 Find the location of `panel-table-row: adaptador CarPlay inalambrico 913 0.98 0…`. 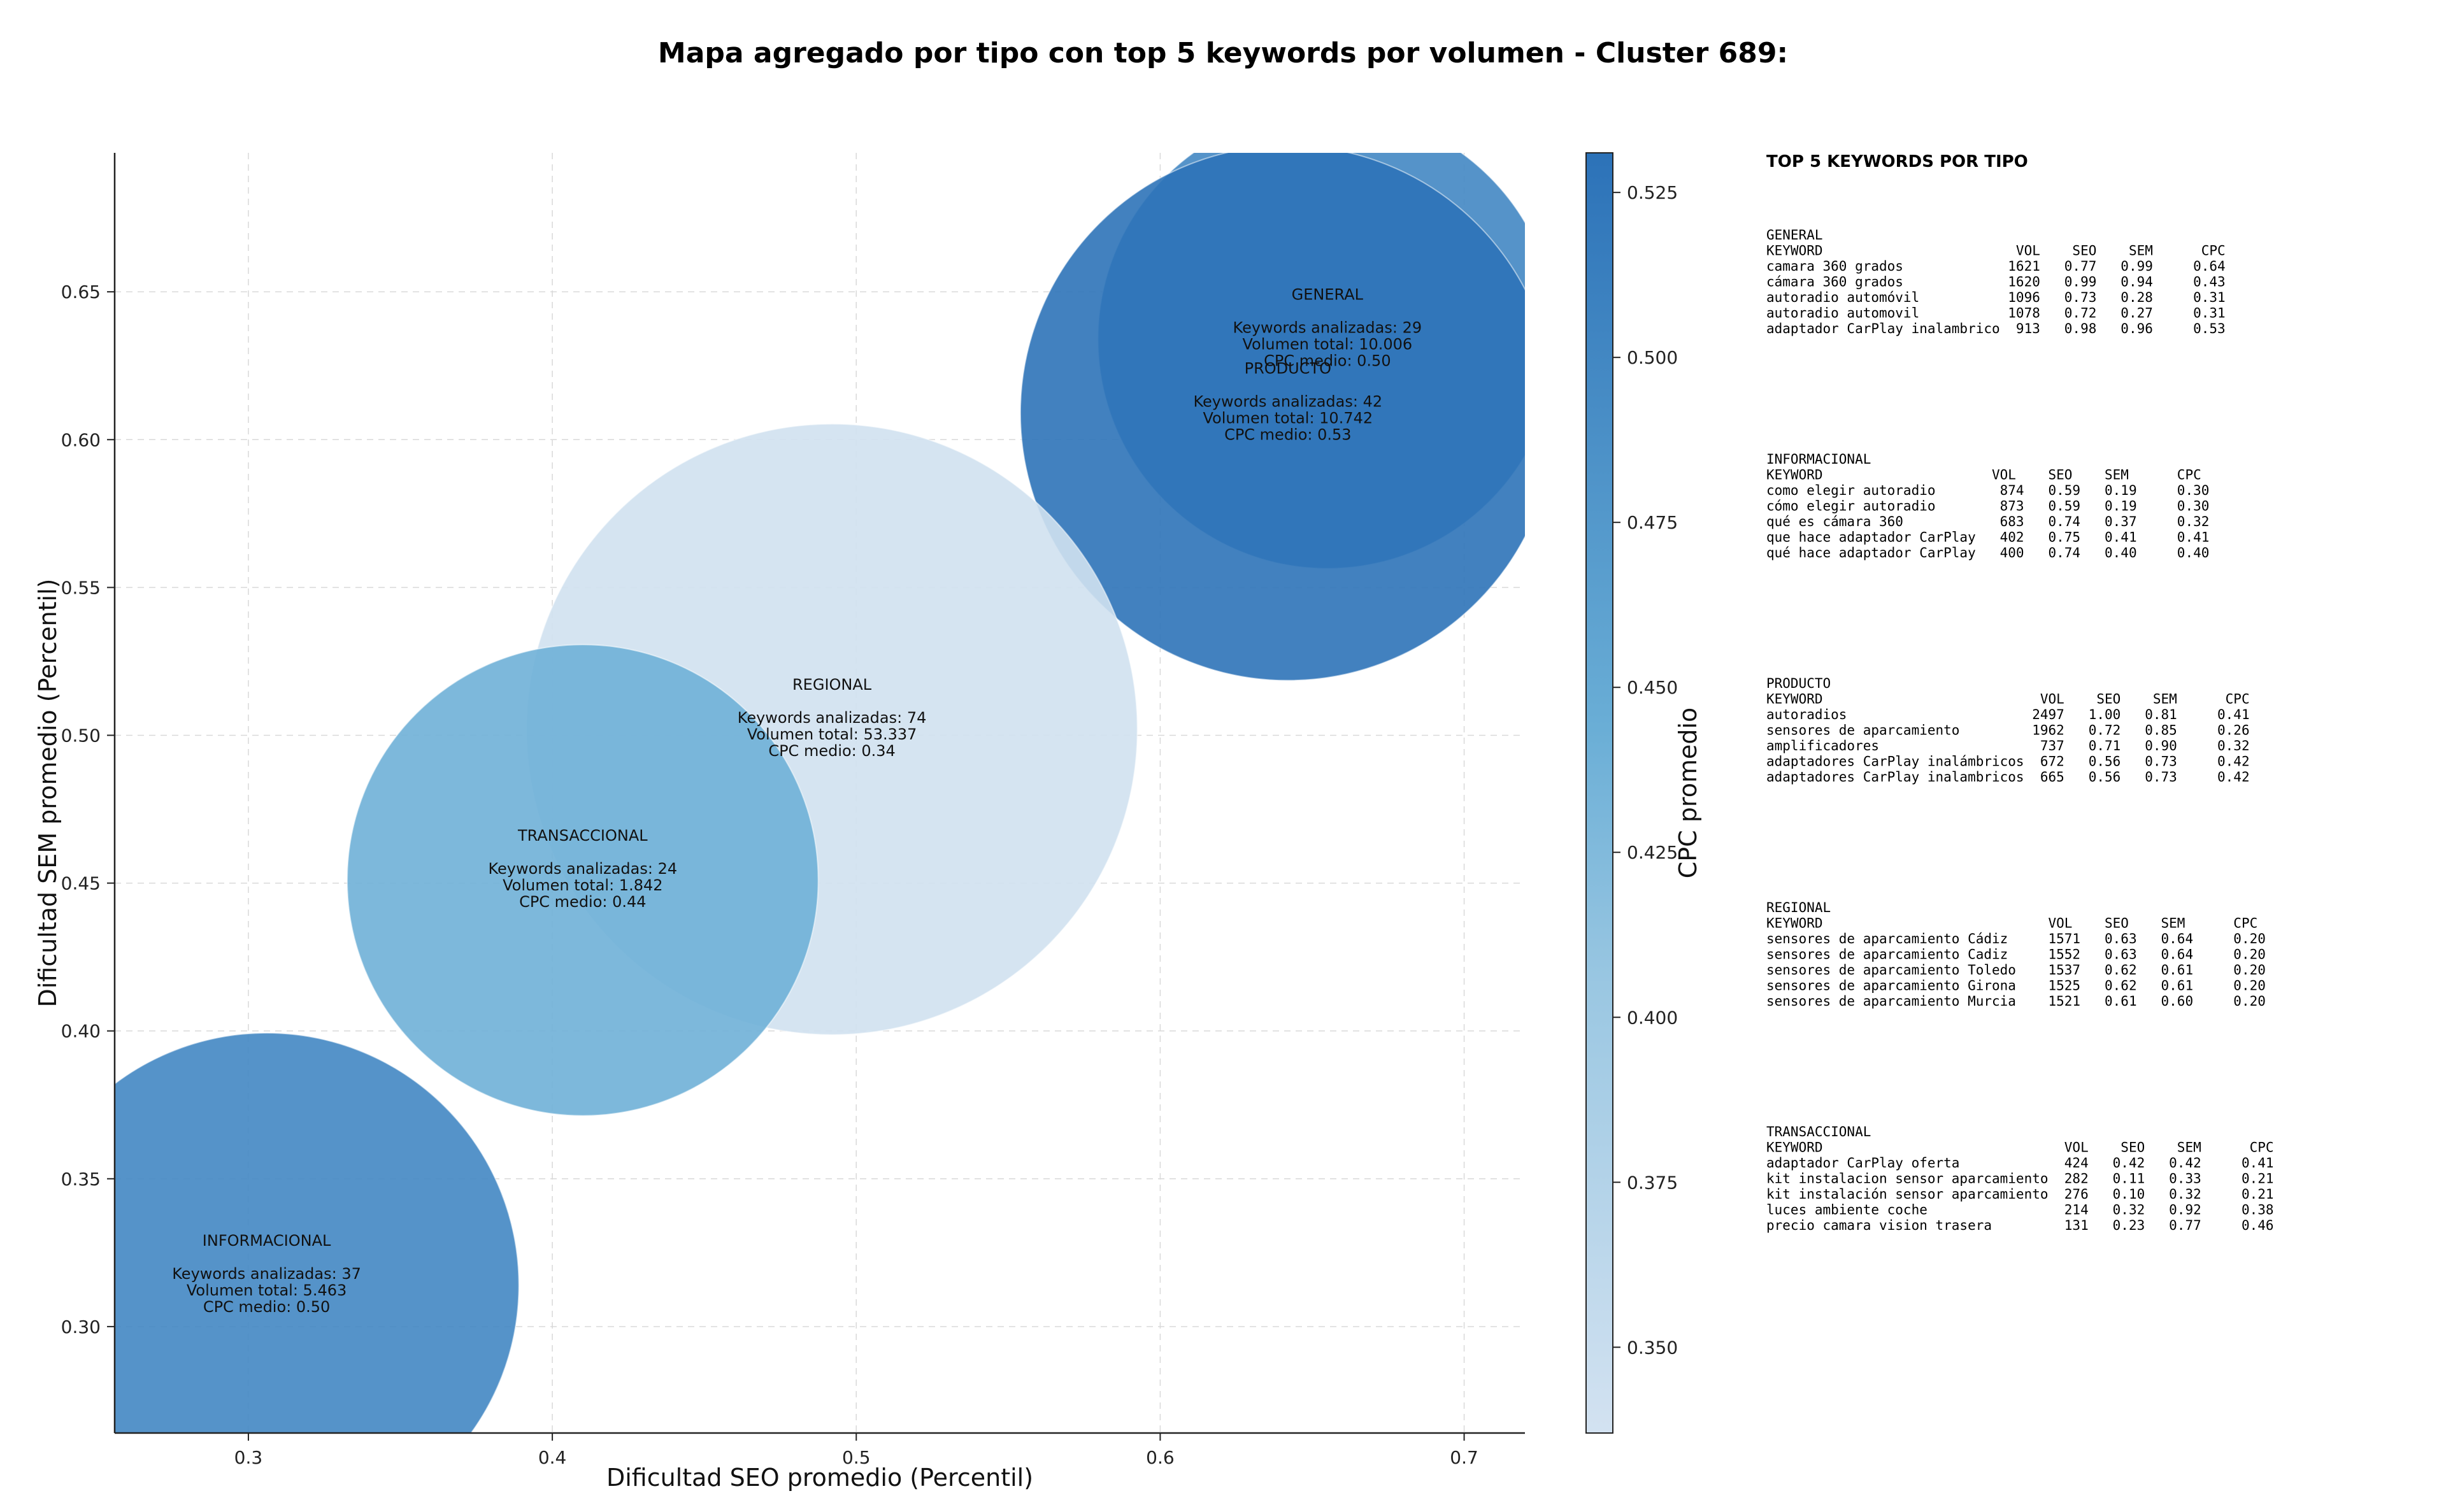

panel-table-row: adaptador CarPlay inalambrico 913 0.98 0… is located at coordinates (1996, 328).